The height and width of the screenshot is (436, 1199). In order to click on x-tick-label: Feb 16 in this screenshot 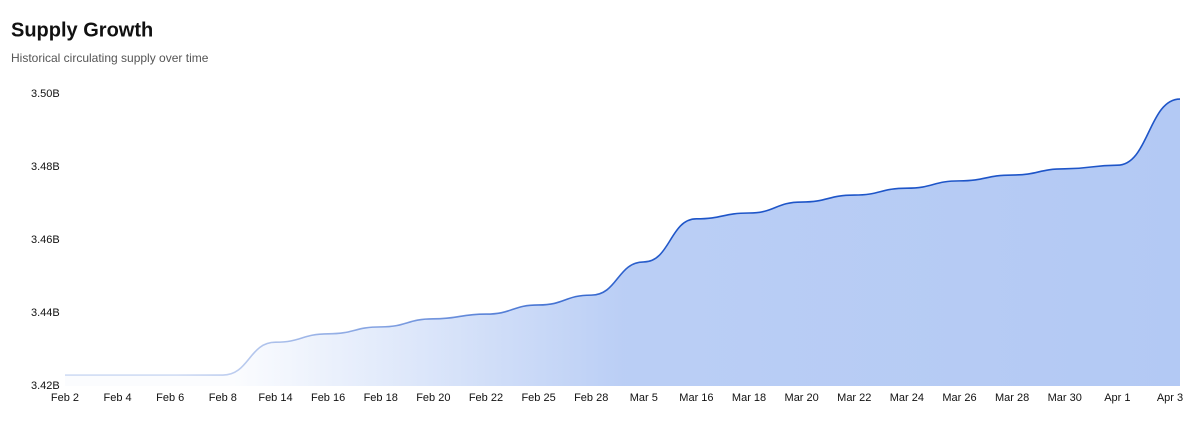, I will do `click(328, 398)`.